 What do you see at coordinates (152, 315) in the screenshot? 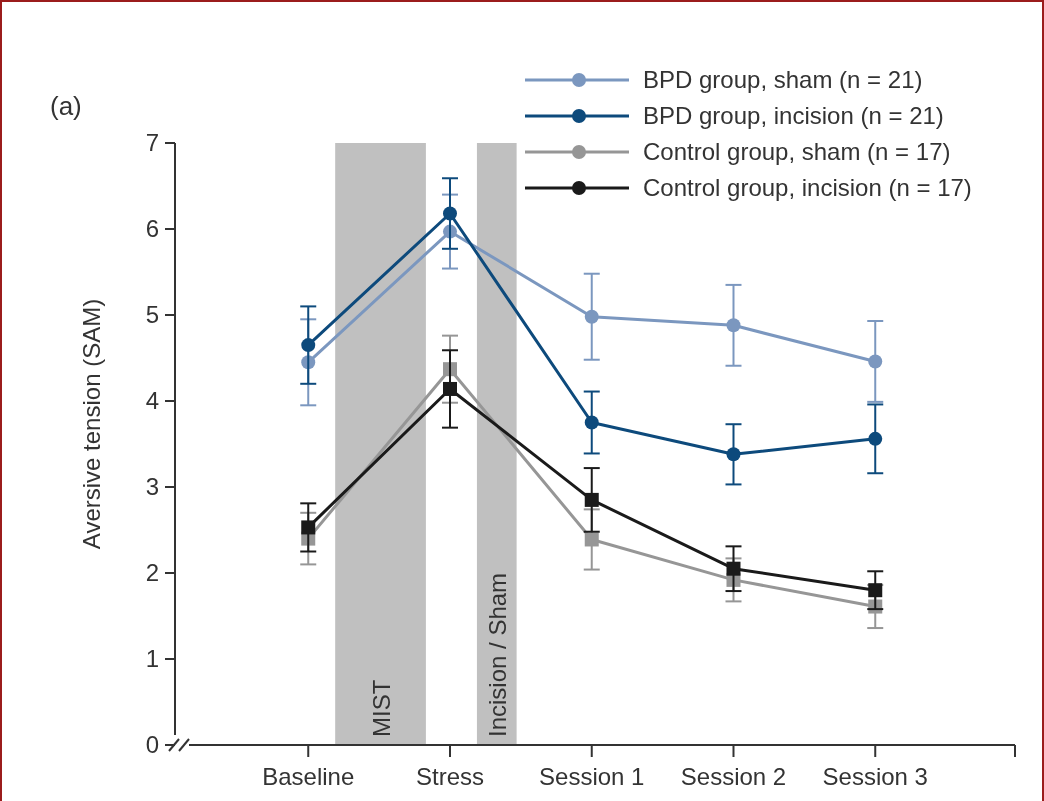
I see `y-tick-label: 5` at bounding box center [152, 315].